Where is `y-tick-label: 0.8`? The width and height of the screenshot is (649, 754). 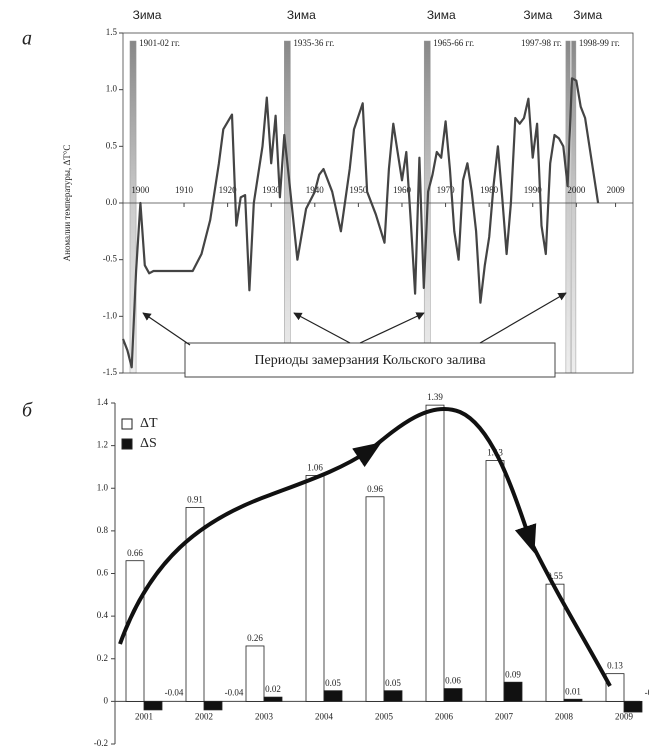
y-tick-label: 0.8 is located at coordinates (103, 530).